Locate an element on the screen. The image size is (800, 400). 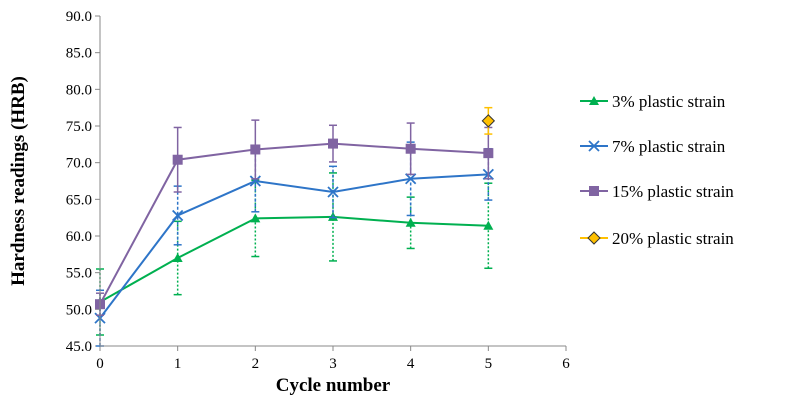
legend-item: 3% plastic strain is located at coordinates (653, 101).